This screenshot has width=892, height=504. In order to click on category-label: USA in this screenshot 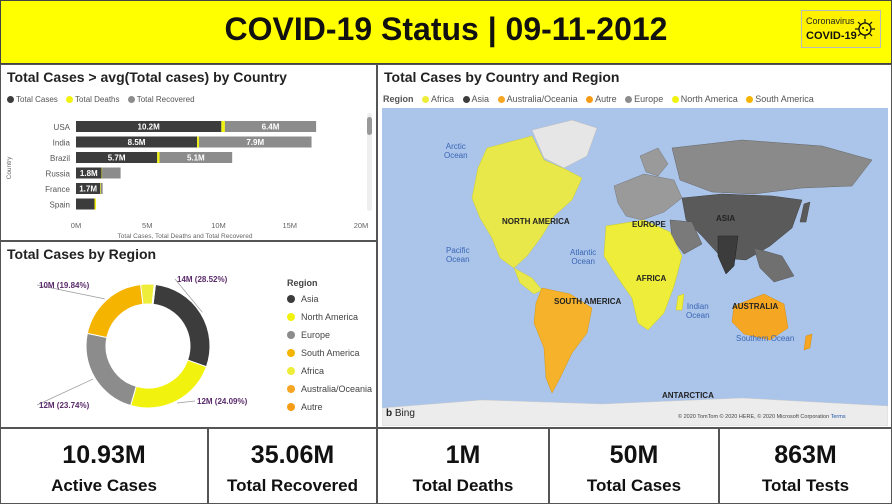, I will do `click(62, 127)`.